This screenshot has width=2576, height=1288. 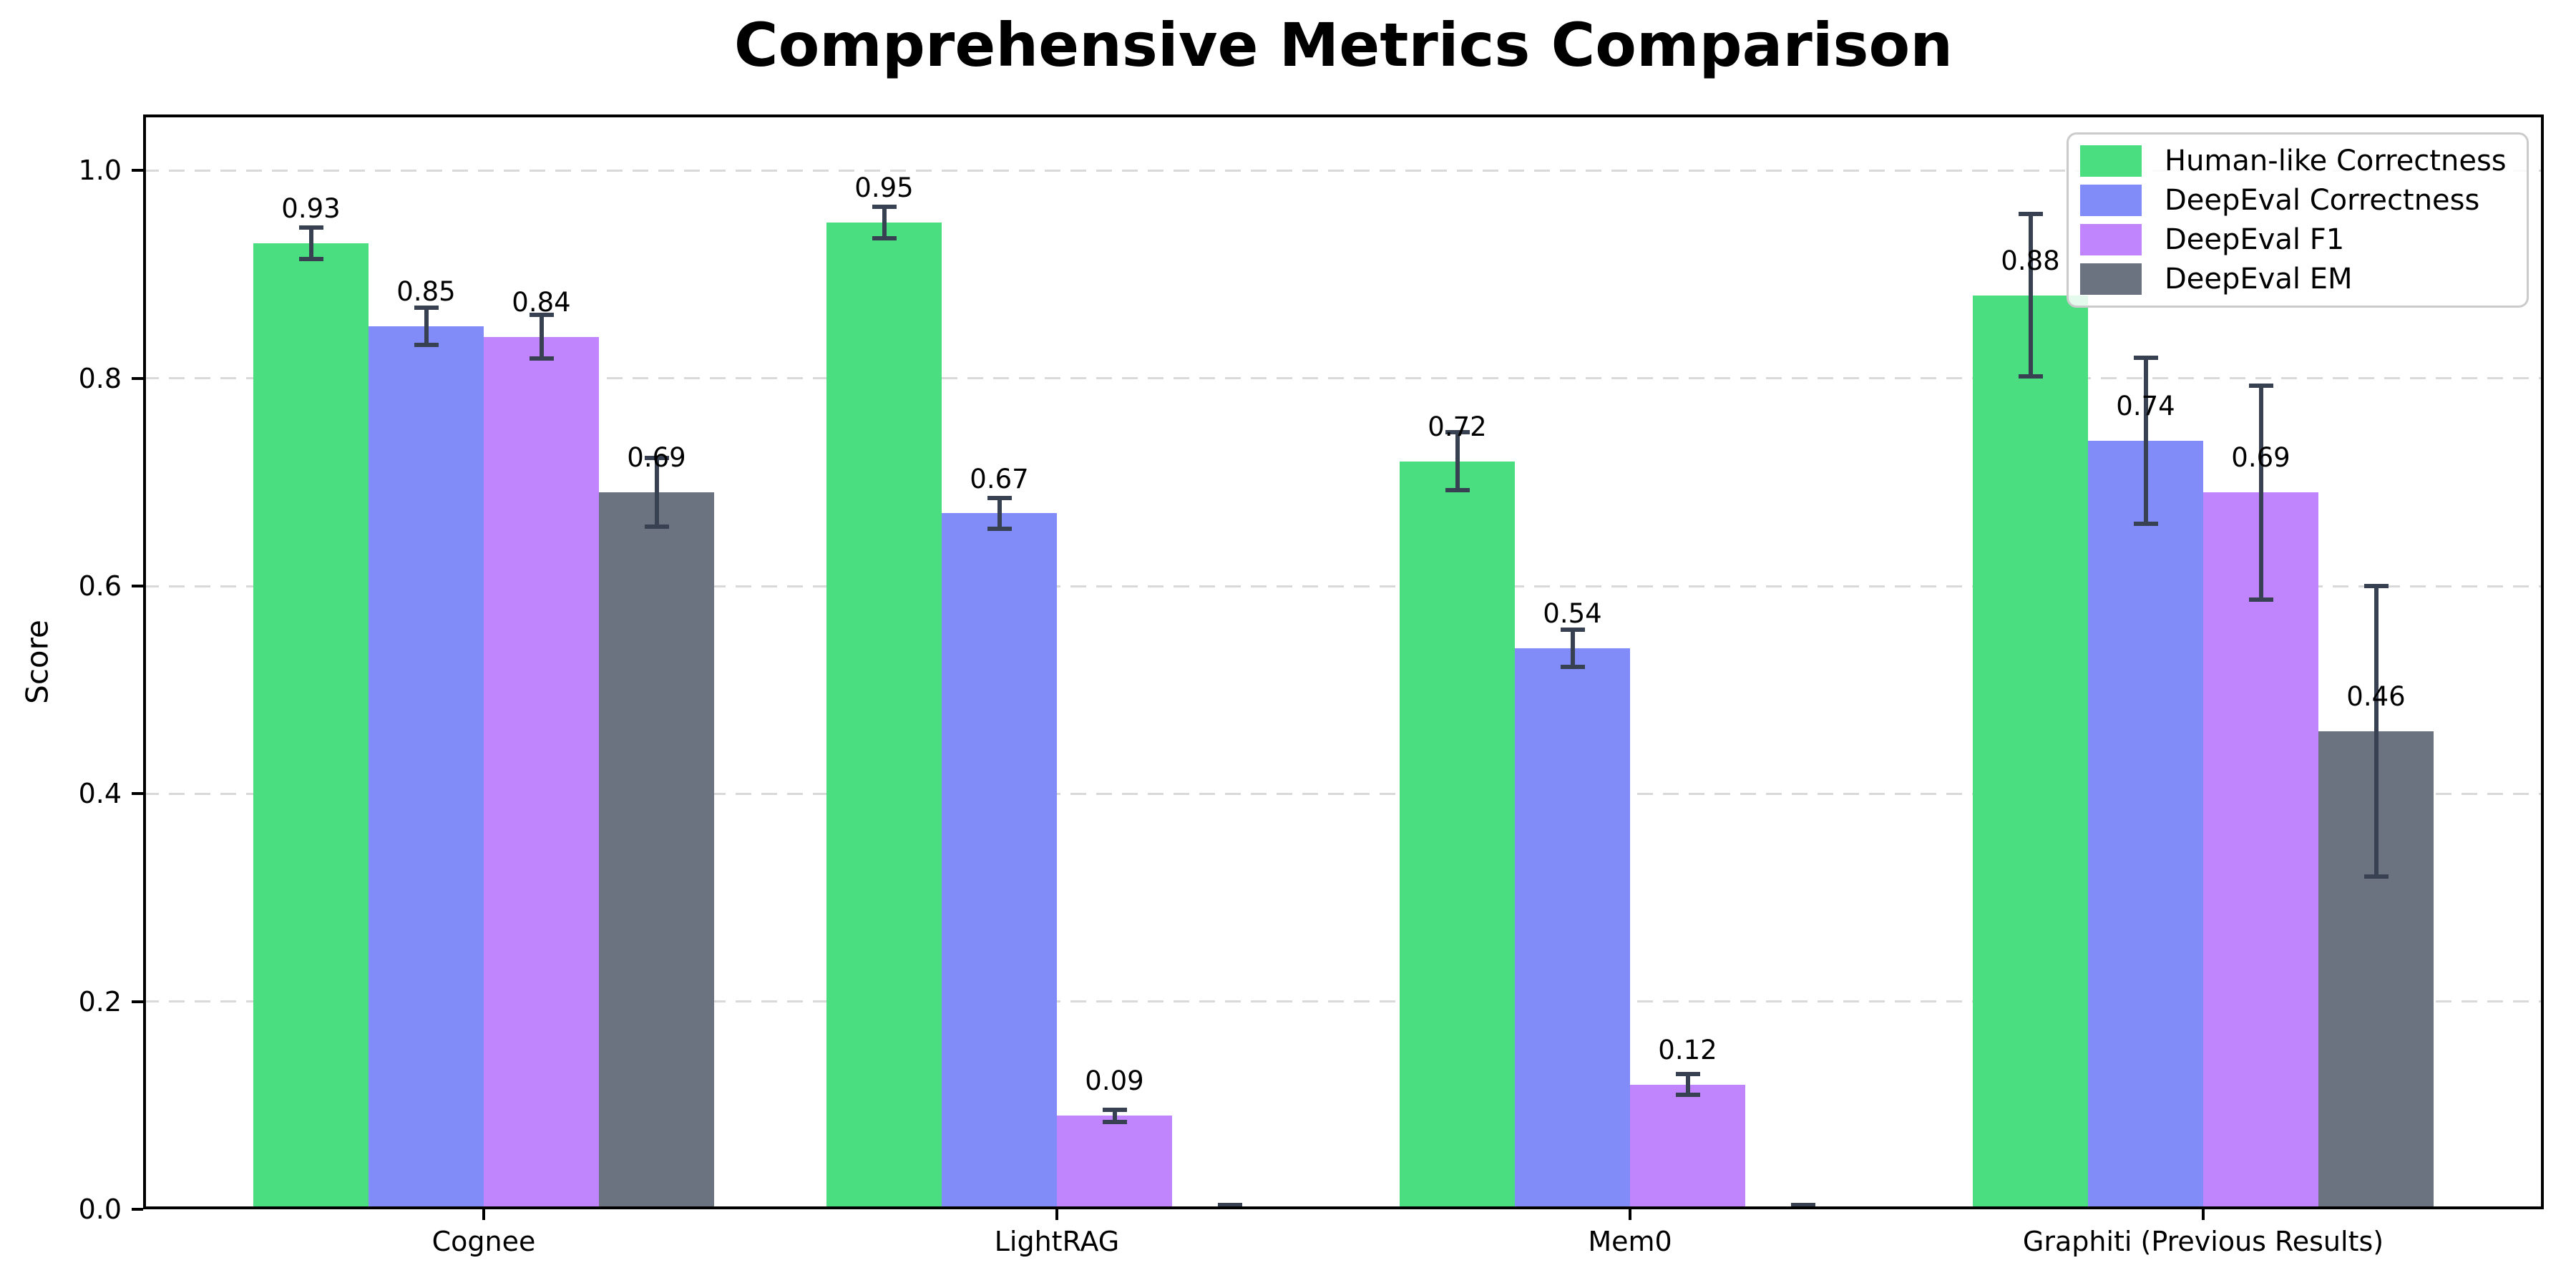 I want to click on y-tick-label: 0.8, so click(x=100, y=378).